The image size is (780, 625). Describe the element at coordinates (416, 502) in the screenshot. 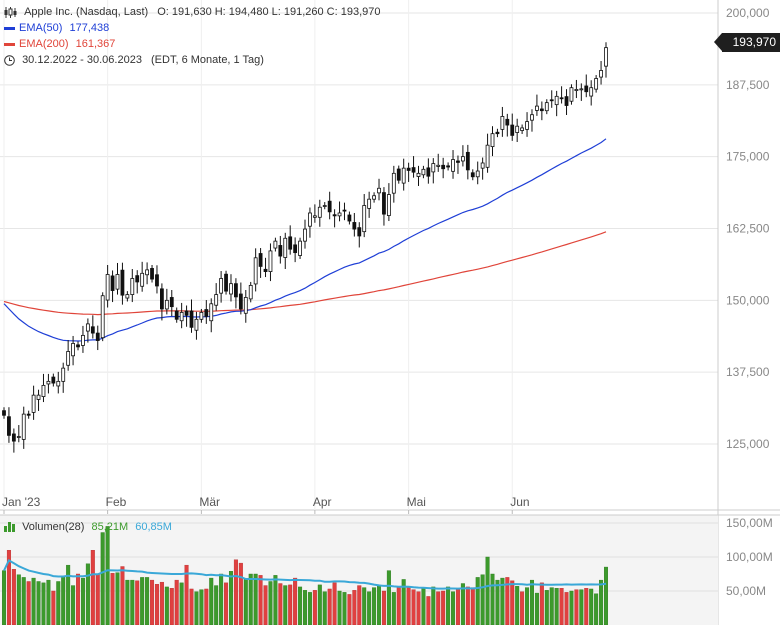

I see `x-tick-label: Mai` at that location.